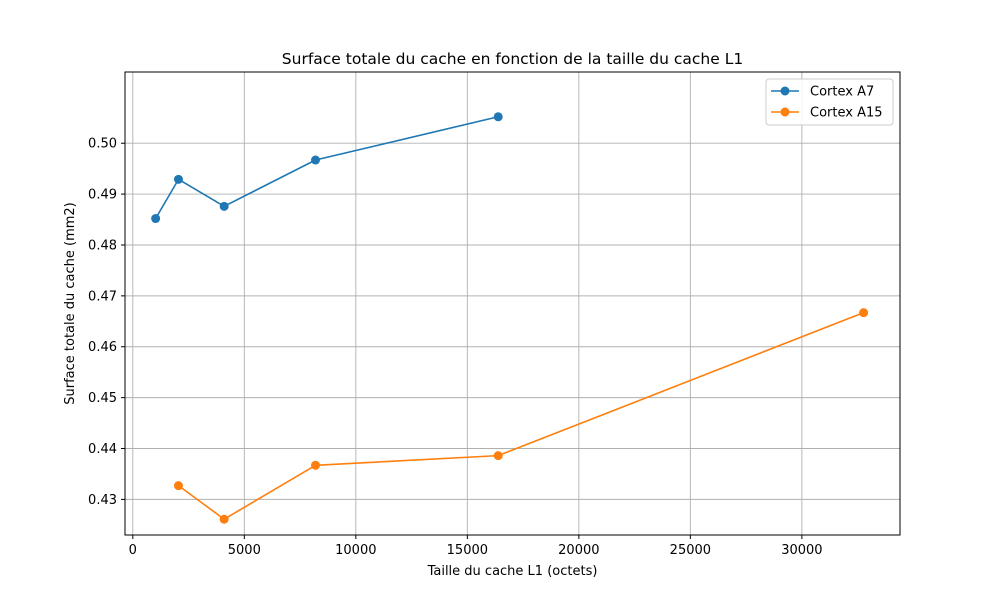  What do you see at coordinates (102, 500) in the screenshot?
I see `y-tick-label: 0.43` at bounding box center [102, 500].